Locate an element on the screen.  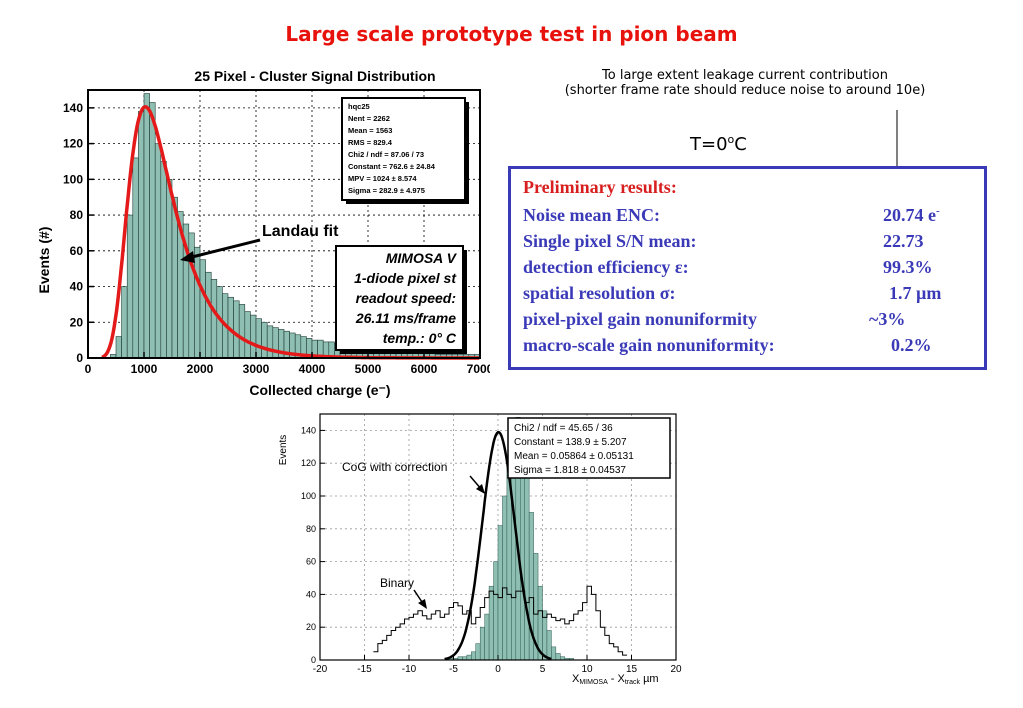
chart1-stats-line: Nent = 2262 is located at coordinates (369, 118).